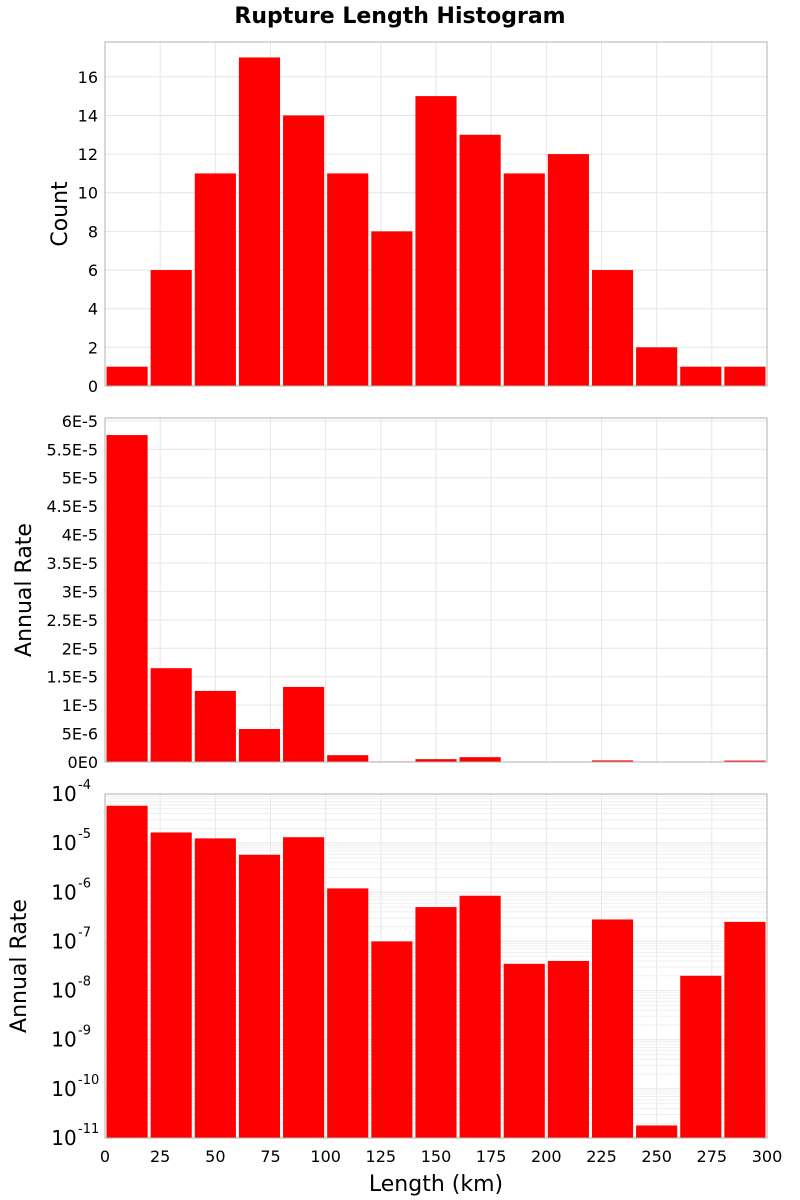 This screenshot has width=800, height=1200. Describe the element at coordinates (72, 563) in the screenshot. I see `y-tick-label: 3.5E-5` at that location.